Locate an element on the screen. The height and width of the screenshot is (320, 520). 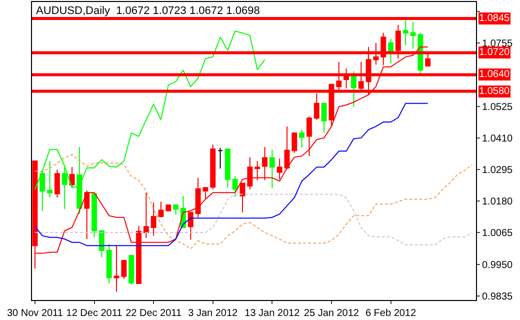
x-tick-label: 30 Nov 2011 is located at coordinates (35, 313).